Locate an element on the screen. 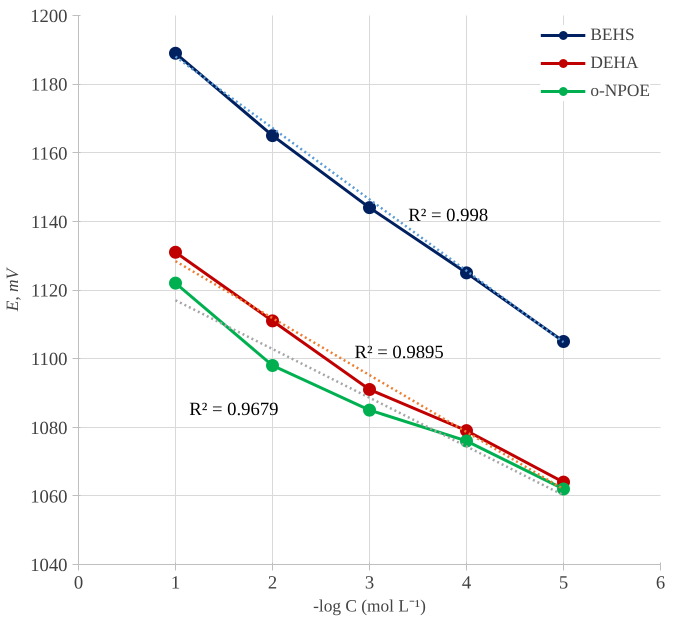  x-tick-label: 5 is located at coordinates (563, 583).